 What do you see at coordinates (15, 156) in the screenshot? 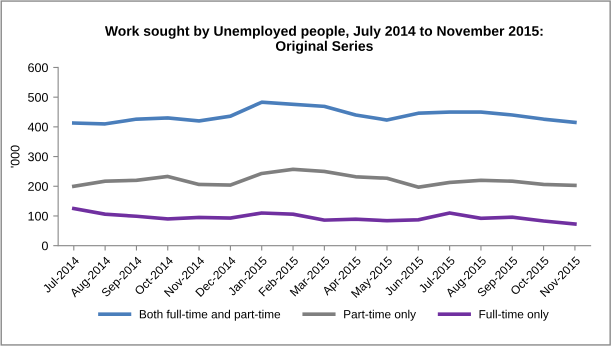
I see `y-axis-title: '000` at bounding box center [15, 156].